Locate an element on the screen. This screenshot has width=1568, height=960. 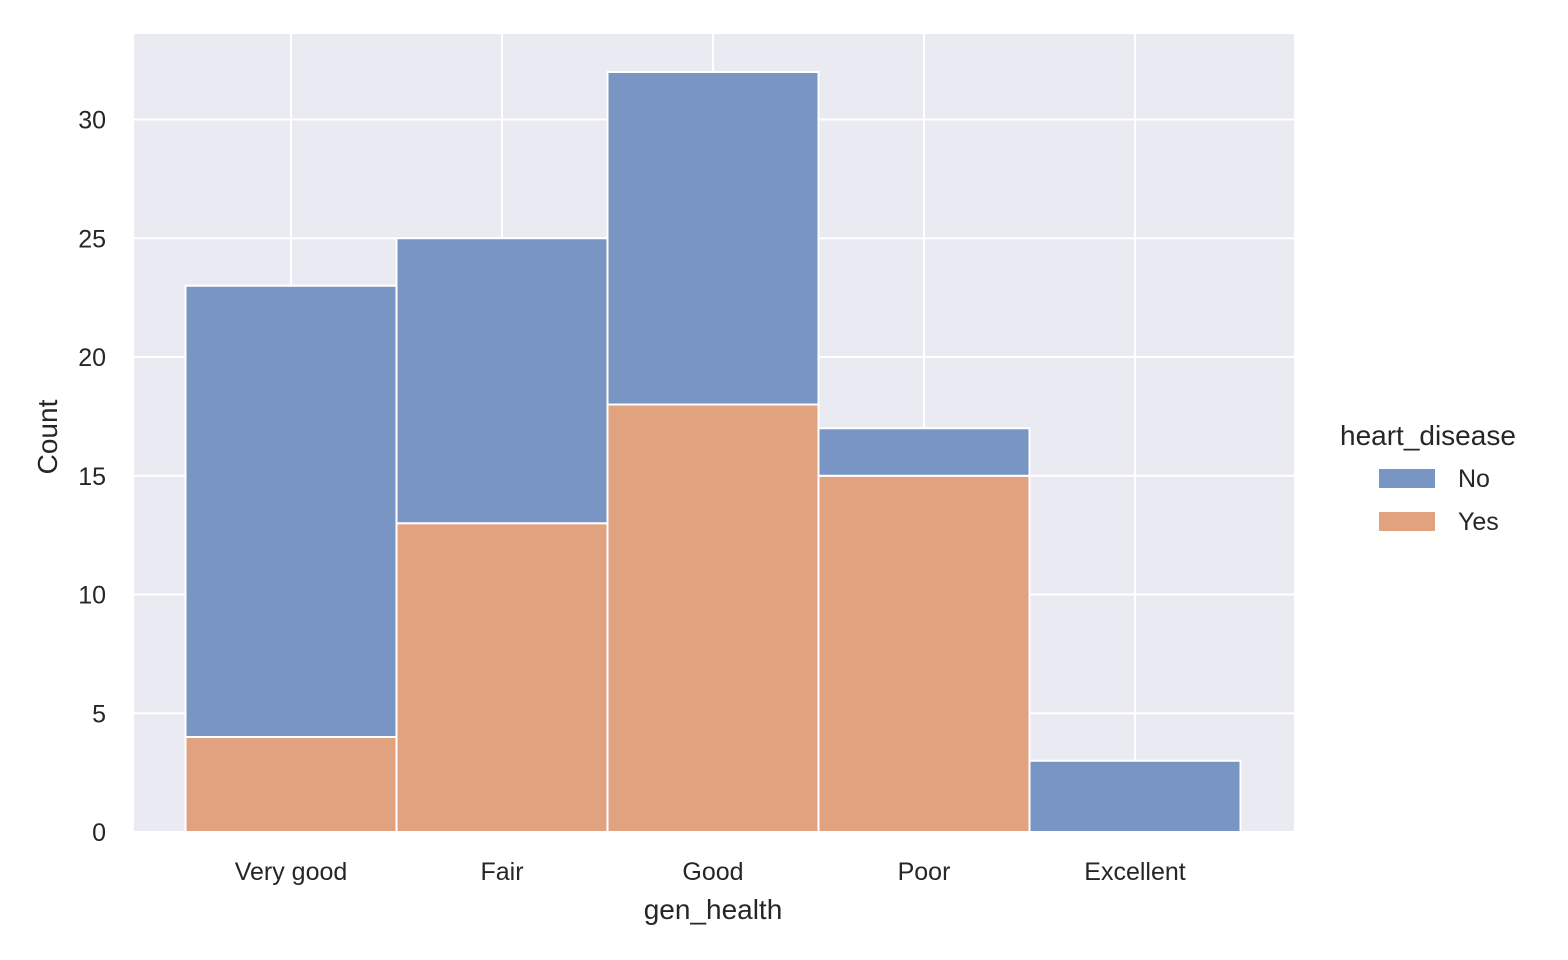
y-tick-label: 15 is located at coordinates (92, 477).